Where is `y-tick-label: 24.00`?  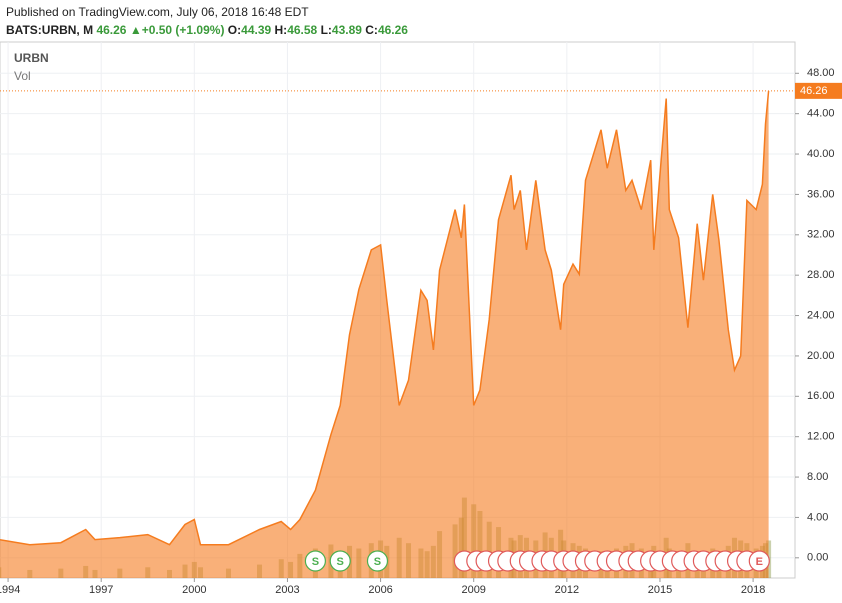
y-tick-label: 24.00 is located at coordinates (821, 315).